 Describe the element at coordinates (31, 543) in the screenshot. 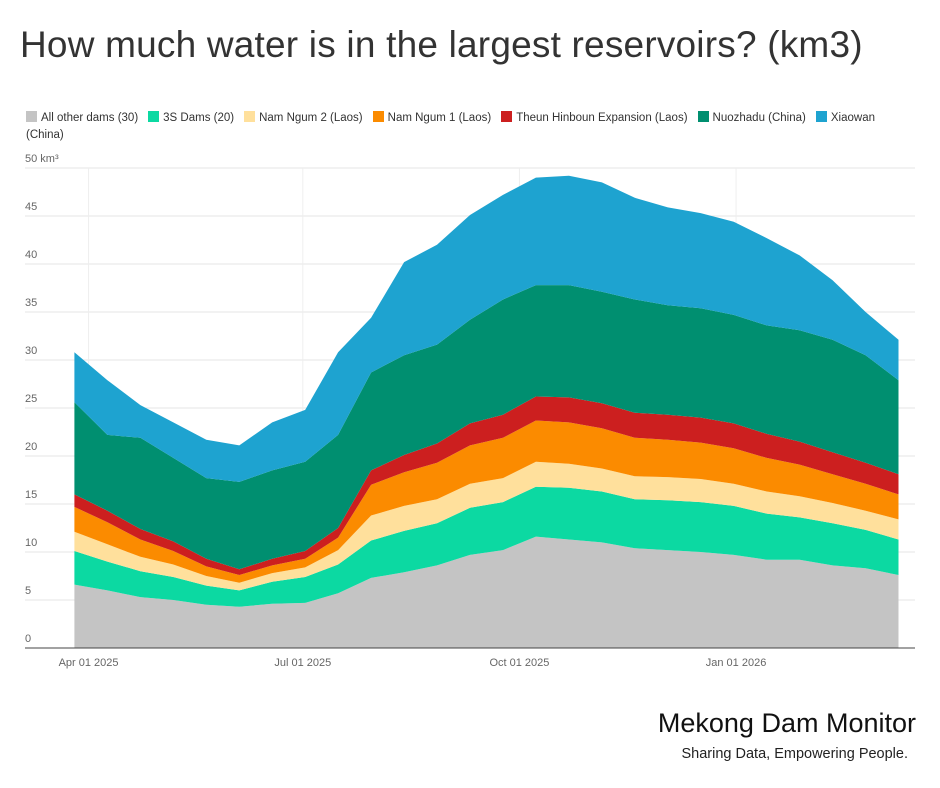

I see `y-tick-label: 10` at that location.